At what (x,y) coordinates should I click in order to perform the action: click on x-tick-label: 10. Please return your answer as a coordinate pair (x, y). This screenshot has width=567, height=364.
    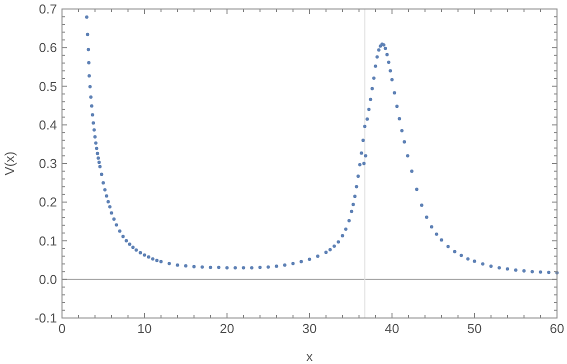
    Looking at the image, I should click on (144, 328).